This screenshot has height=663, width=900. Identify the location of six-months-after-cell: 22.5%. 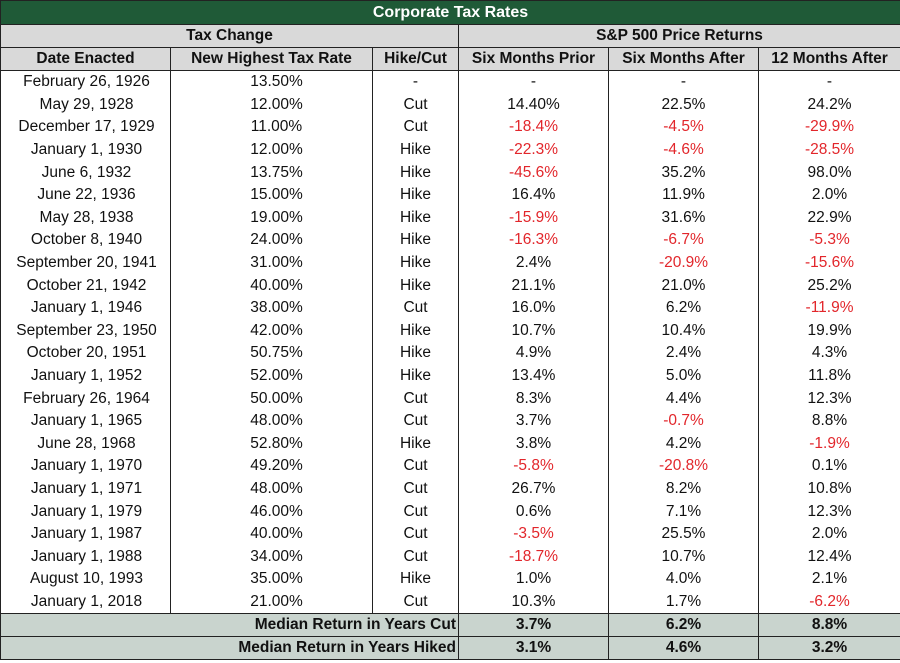
(683, 105).